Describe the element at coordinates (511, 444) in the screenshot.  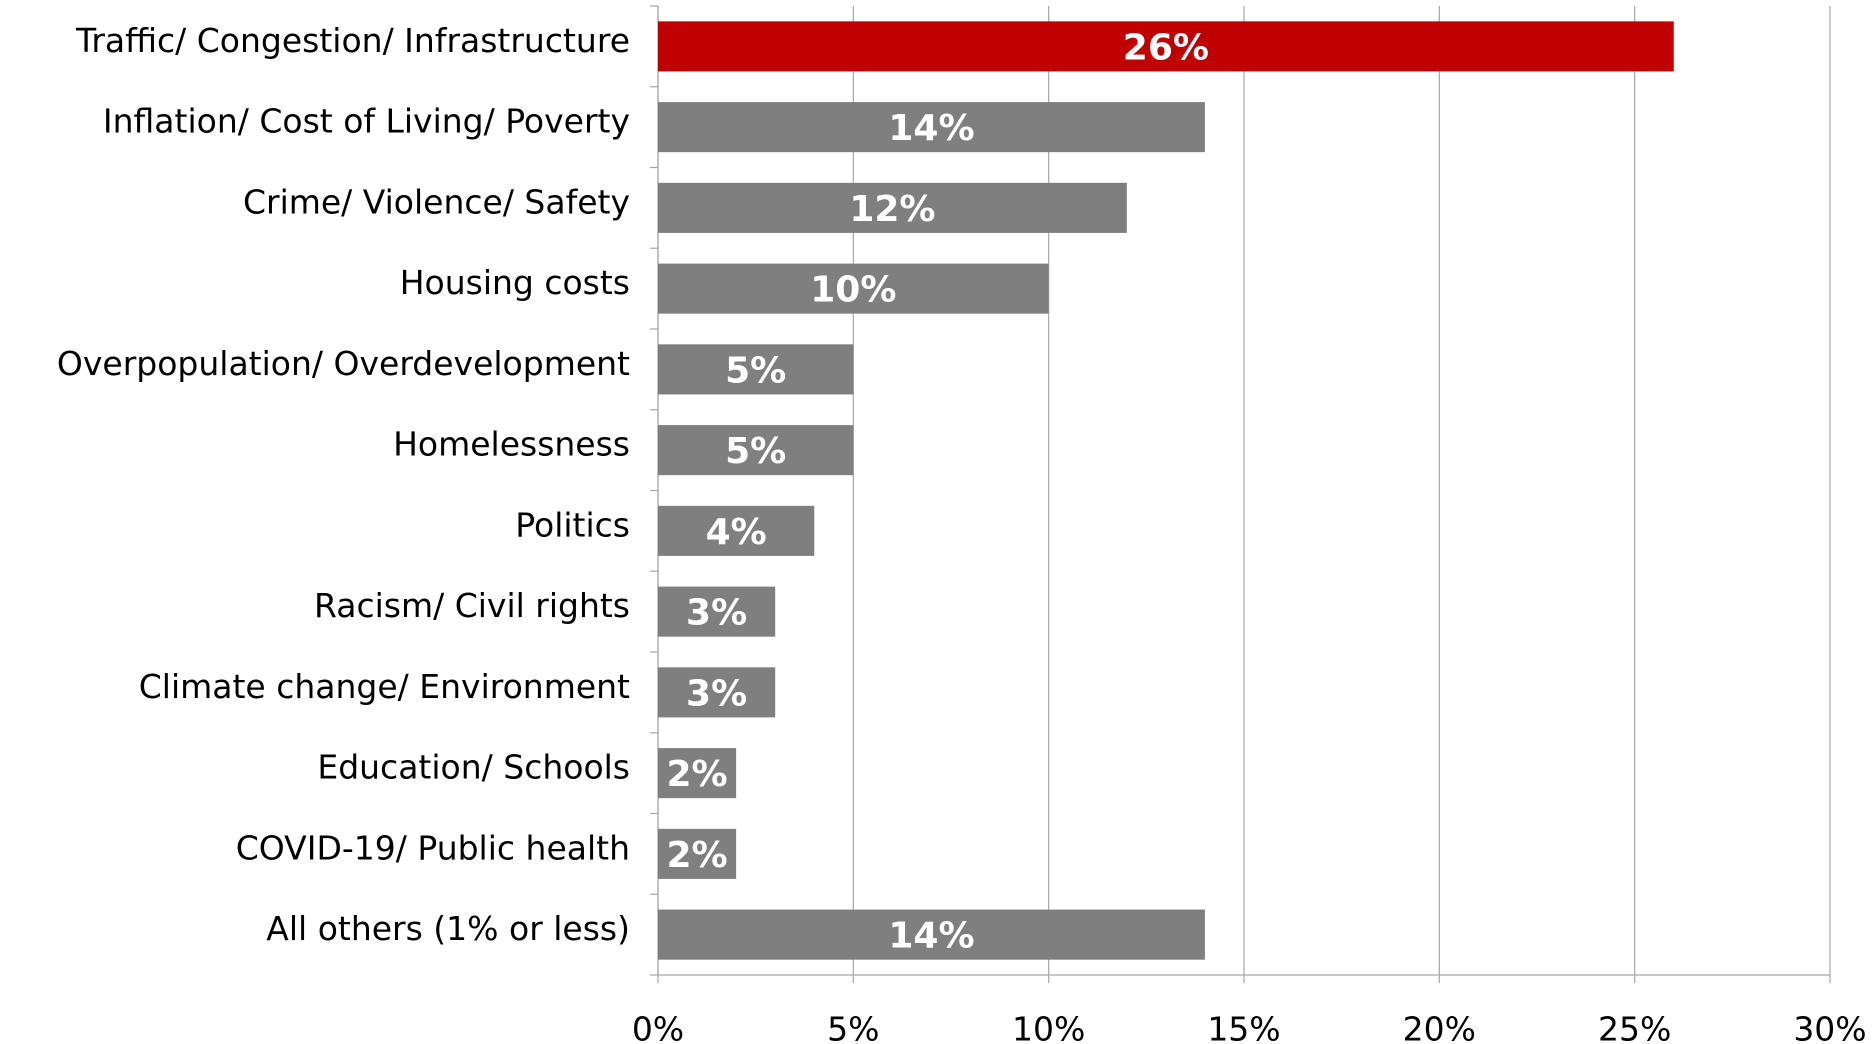
I see `y-tick-label: Homelessness` at that location.